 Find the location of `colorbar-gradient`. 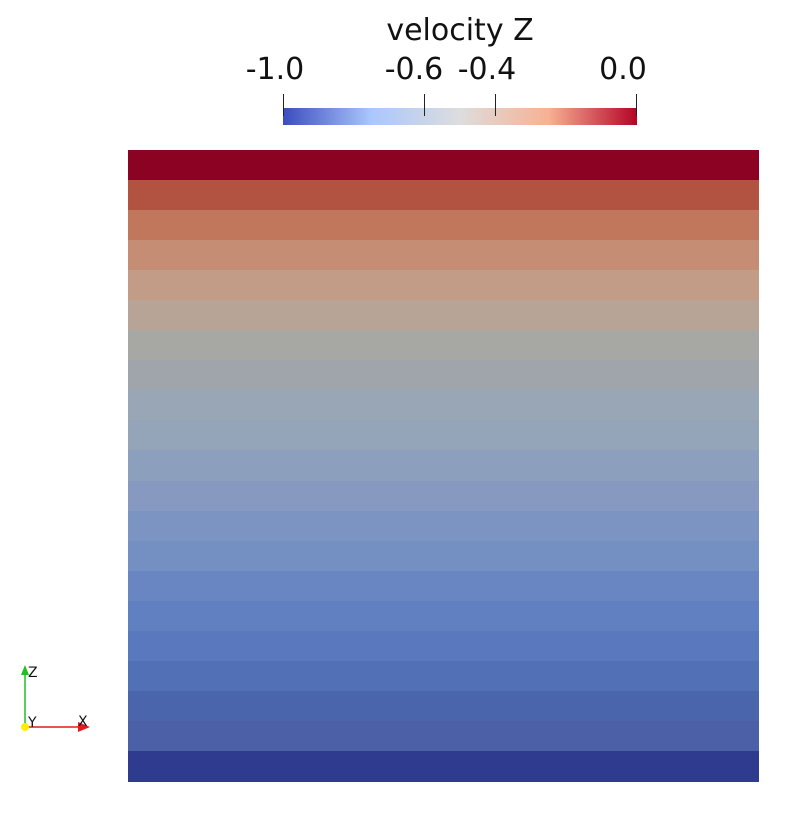

colorbar-gradient is located at coordinates (460, 116).